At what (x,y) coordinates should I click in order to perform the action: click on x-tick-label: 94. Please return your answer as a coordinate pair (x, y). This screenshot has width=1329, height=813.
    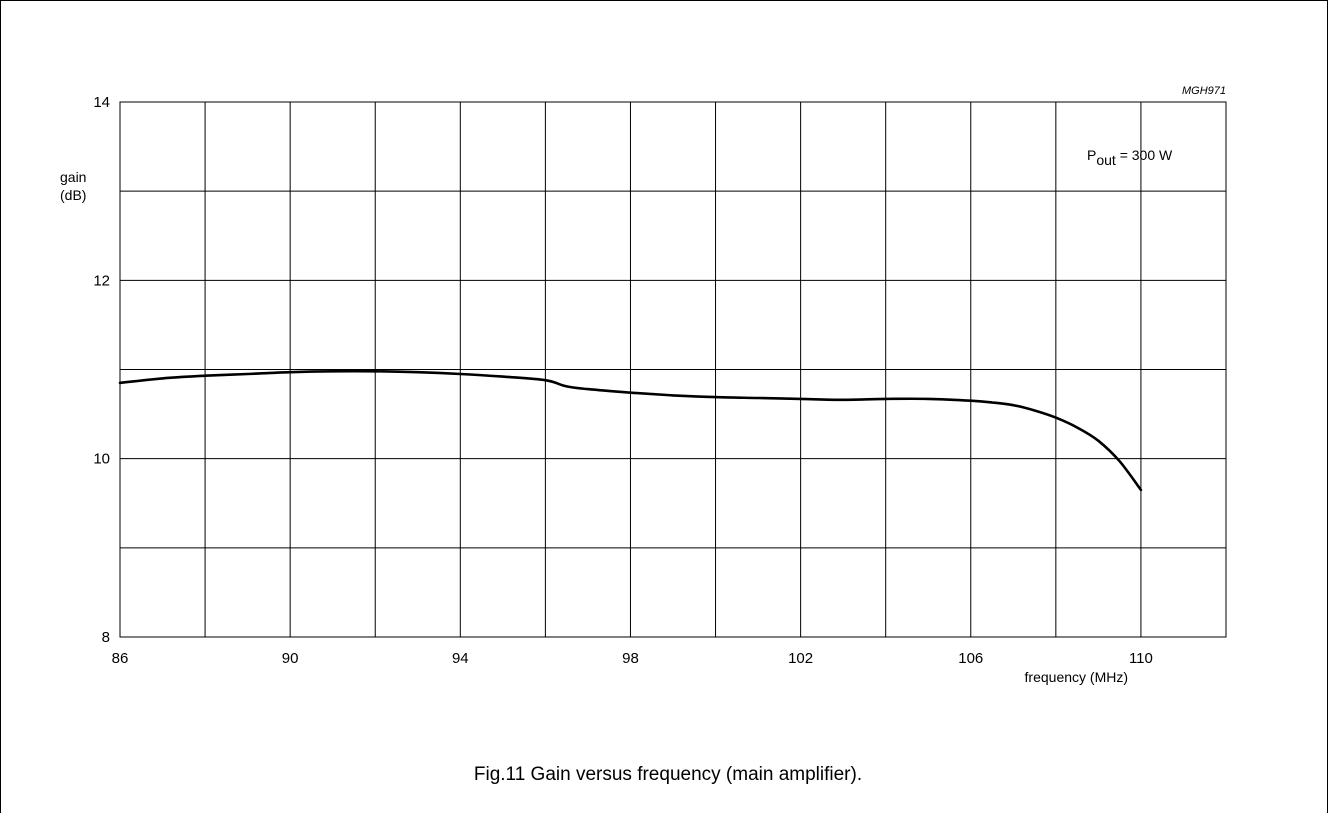
    Looking at the image, I should click on (460, 658).